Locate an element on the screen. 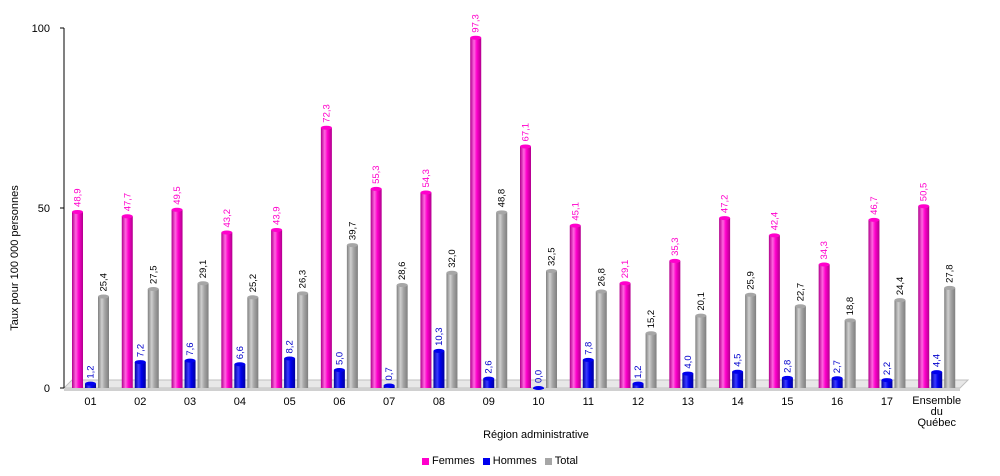 Image resolution: width=1000 pixels, height=476 pixels. data-label: 1,2 is located at coordinates (638, 371).